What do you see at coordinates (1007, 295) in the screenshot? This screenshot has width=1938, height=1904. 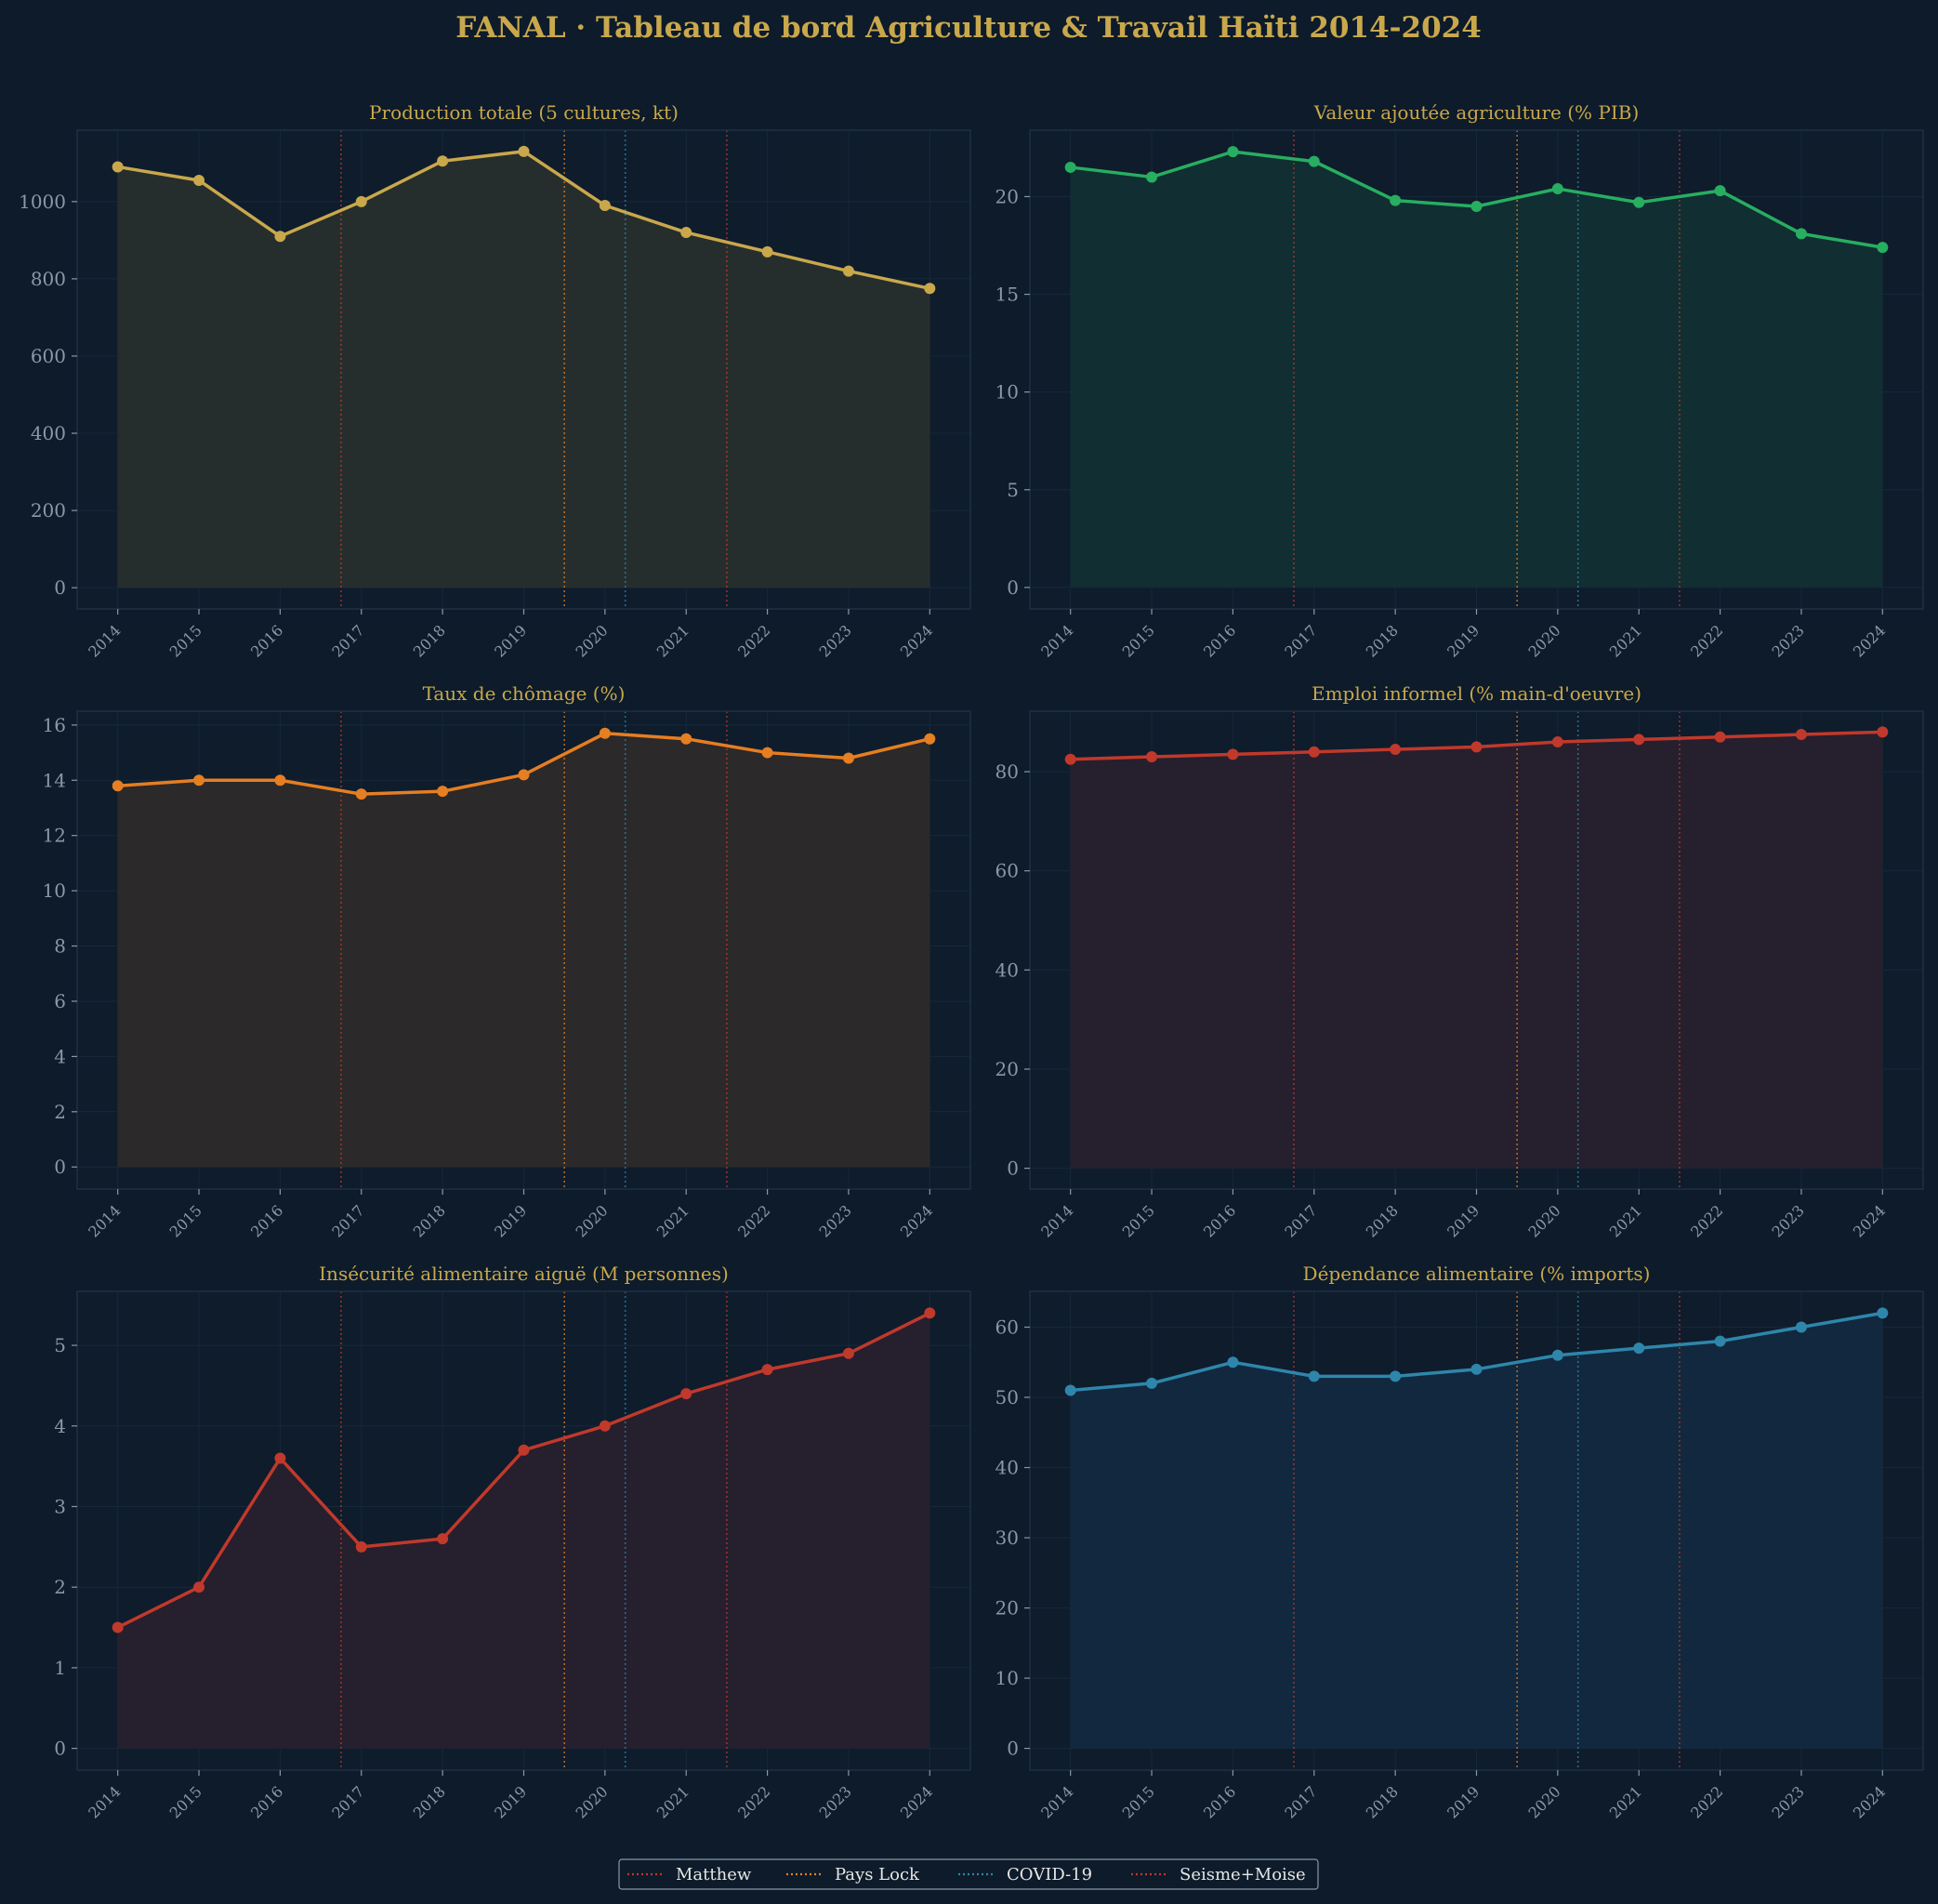 I see `y-tick-label: 15` at bounding box center [1007, 295].